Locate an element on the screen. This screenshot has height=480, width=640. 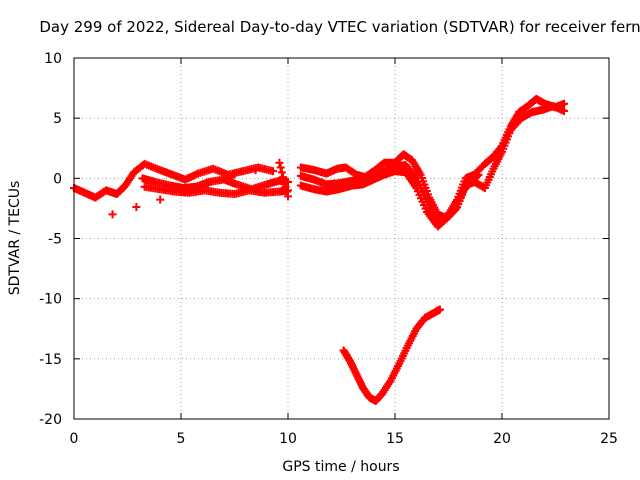
y-tick-label: 10 is located at coordinates (53, 59).